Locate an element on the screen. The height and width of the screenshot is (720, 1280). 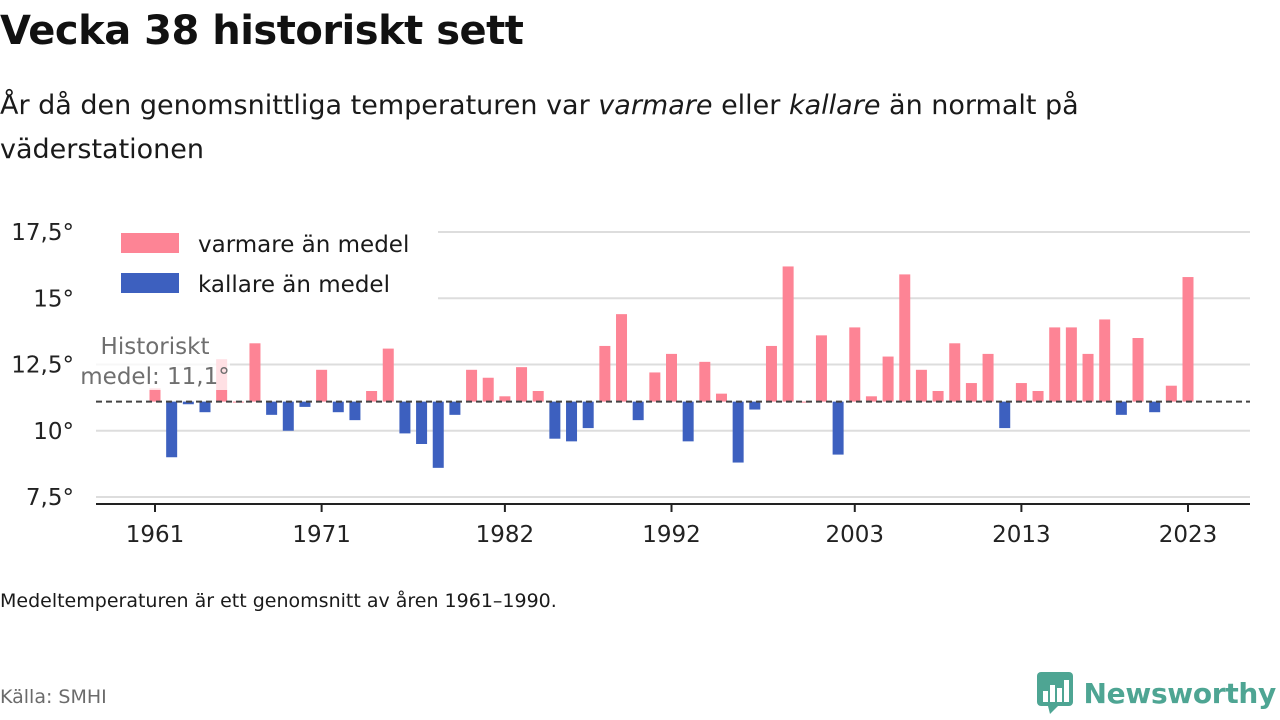
bar-2011 is located at coordinates (988, 377).